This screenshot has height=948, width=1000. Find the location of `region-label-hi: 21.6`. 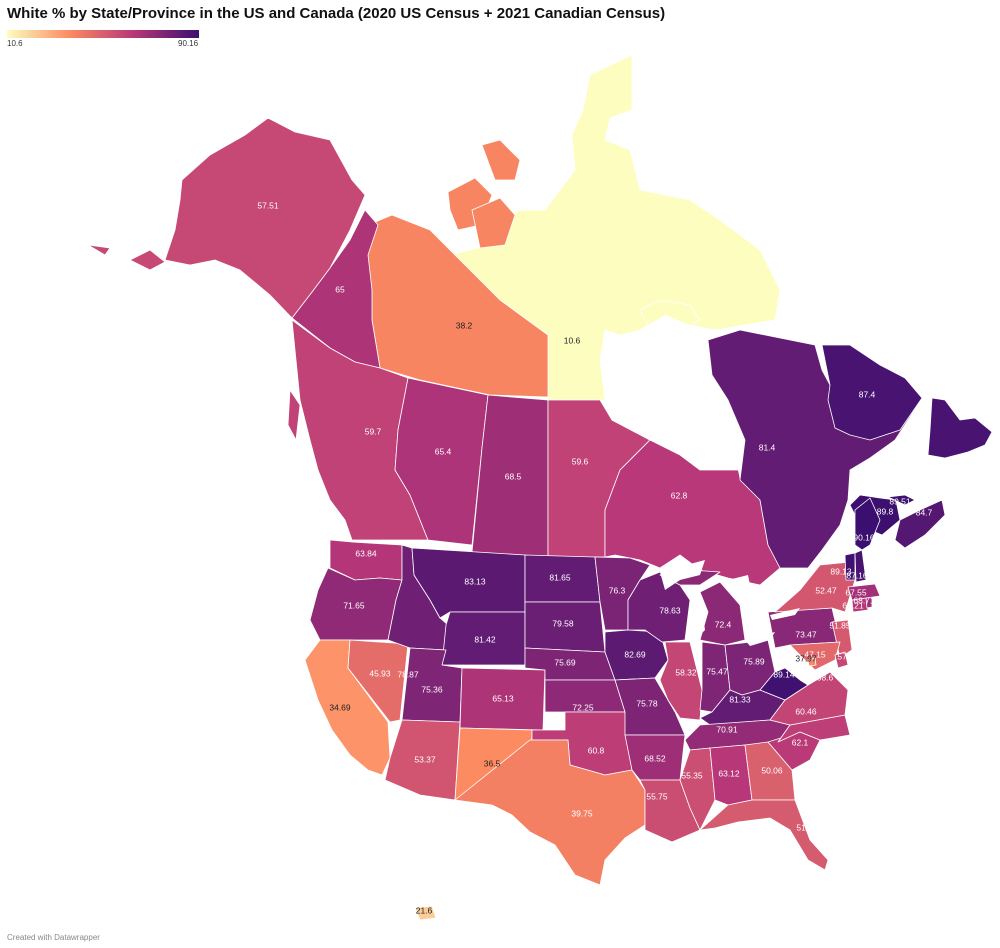

region-label-hi: 21.6 is located at coordinates (424, 910).